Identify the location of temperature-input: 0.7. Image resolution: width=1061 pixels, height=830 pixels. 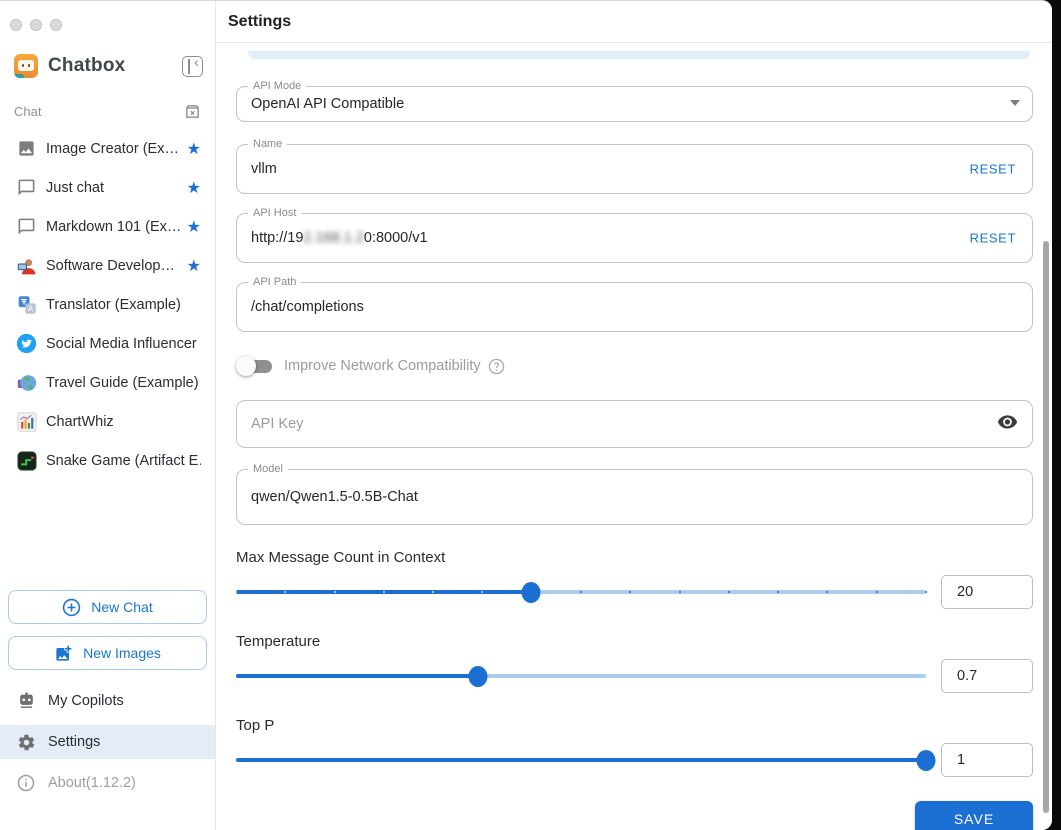
(987, 676).